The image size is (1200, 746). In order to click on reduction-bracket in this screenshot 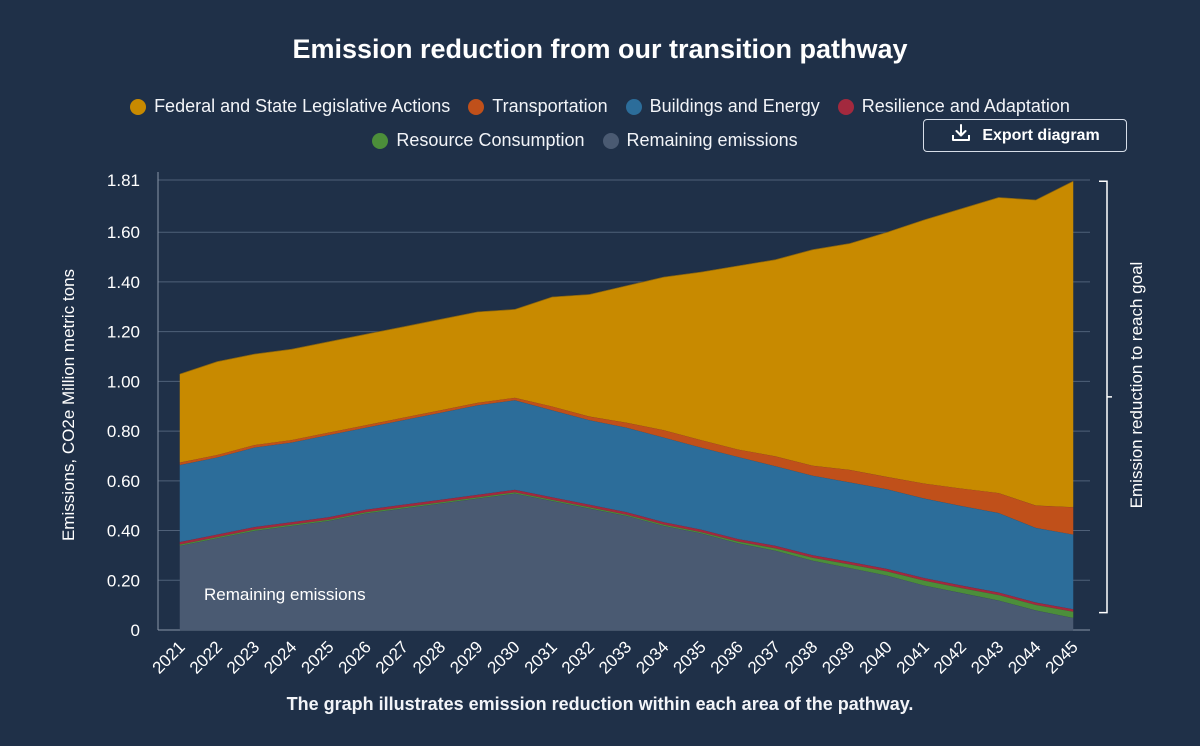, I will do `click(1105, 397)`.